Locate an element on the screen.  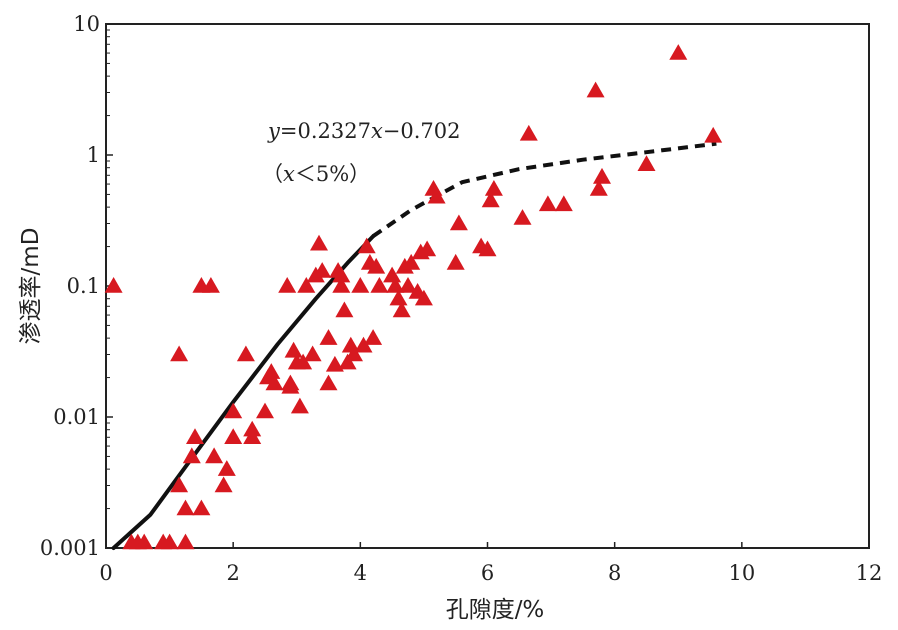
x-tick-label: 4 is located at coordinates (360, 573).